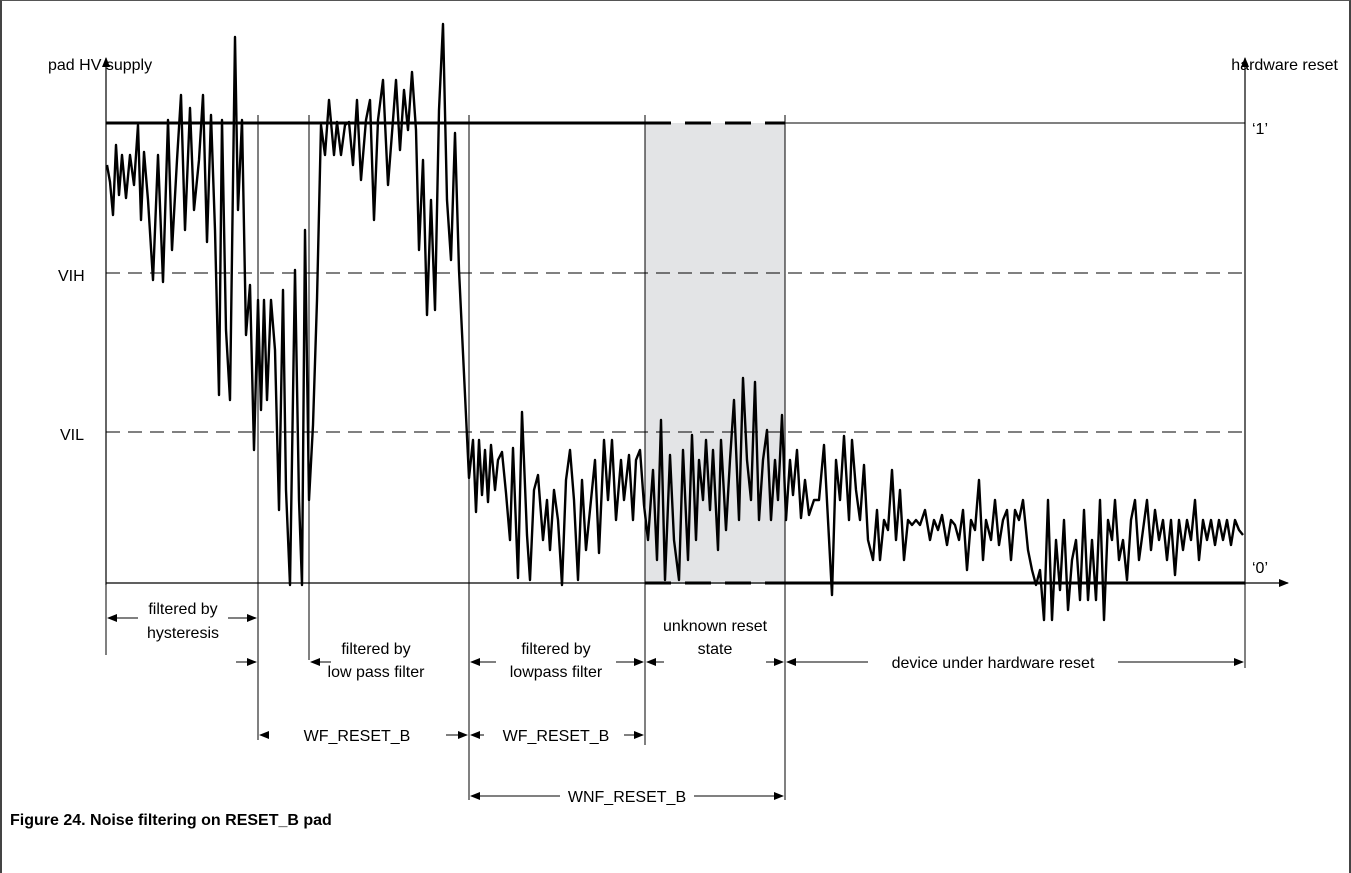 The width and height of the screenshot is (1351, 873). What do you see at coordinates (375, 649) in the screenshot?
I see `lowpass1-label-1: filtered by` at bounding box center [375, 649].